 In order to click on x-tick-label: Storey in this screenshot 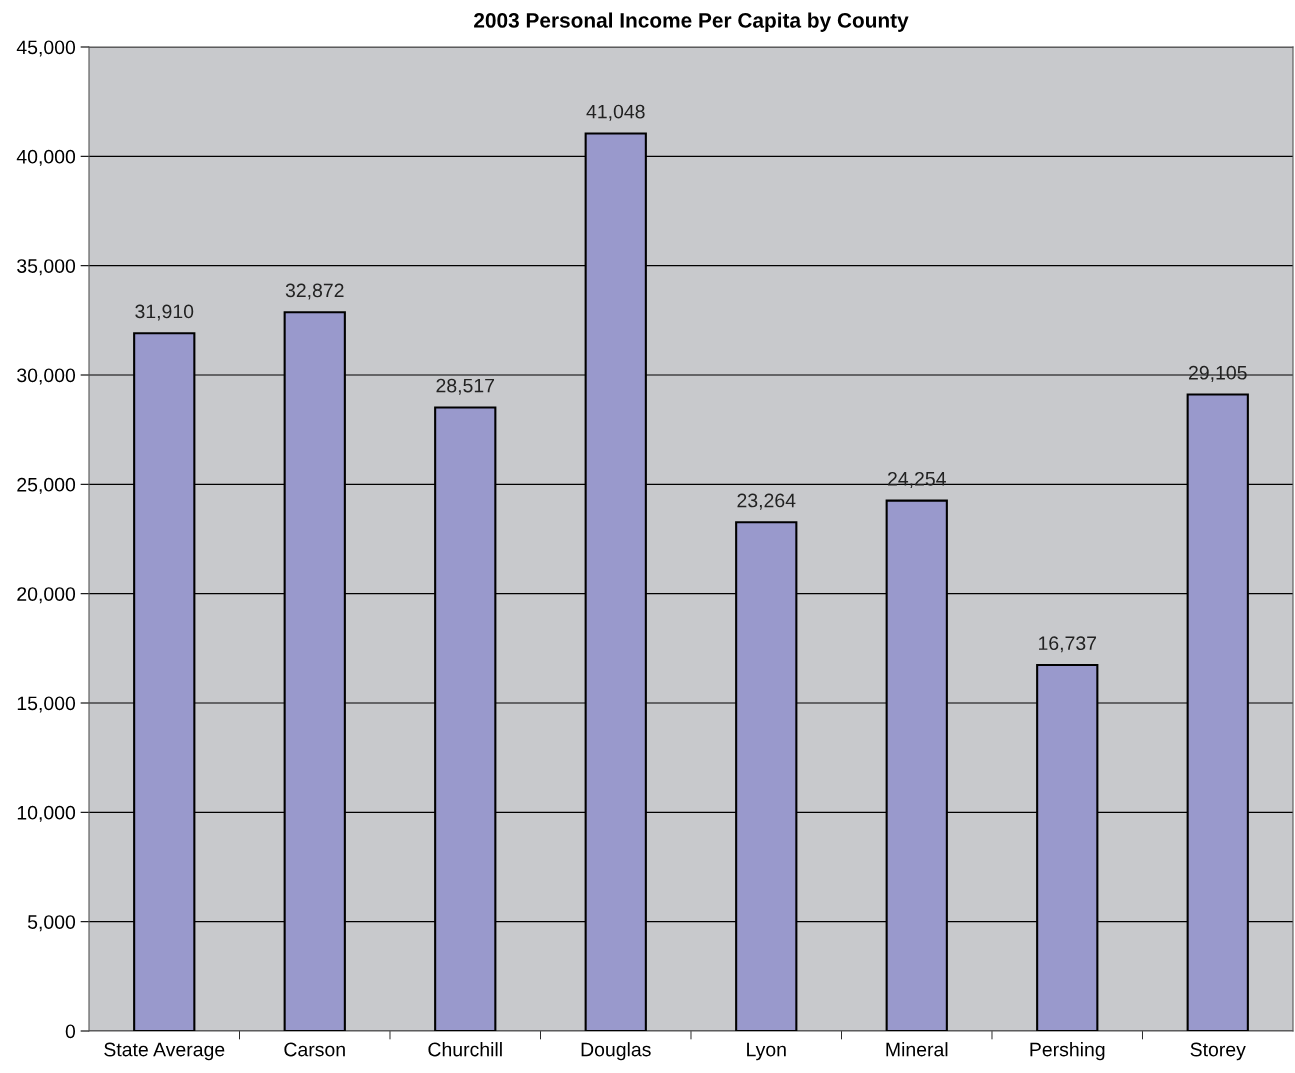, I will do `click(1218, 1051)`.